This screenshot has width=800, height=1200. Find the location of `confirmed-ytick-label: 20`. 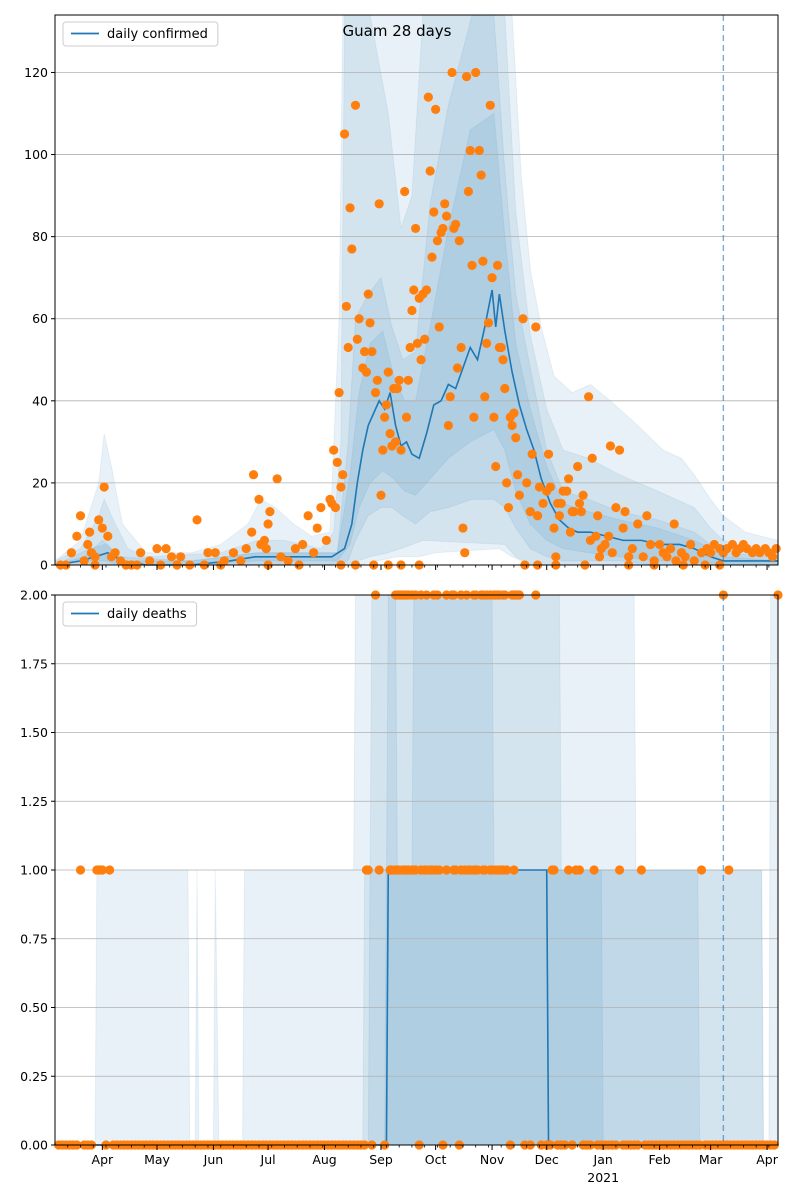

confirmed-ytick-label: 20 is located at coordinates (40, 482).